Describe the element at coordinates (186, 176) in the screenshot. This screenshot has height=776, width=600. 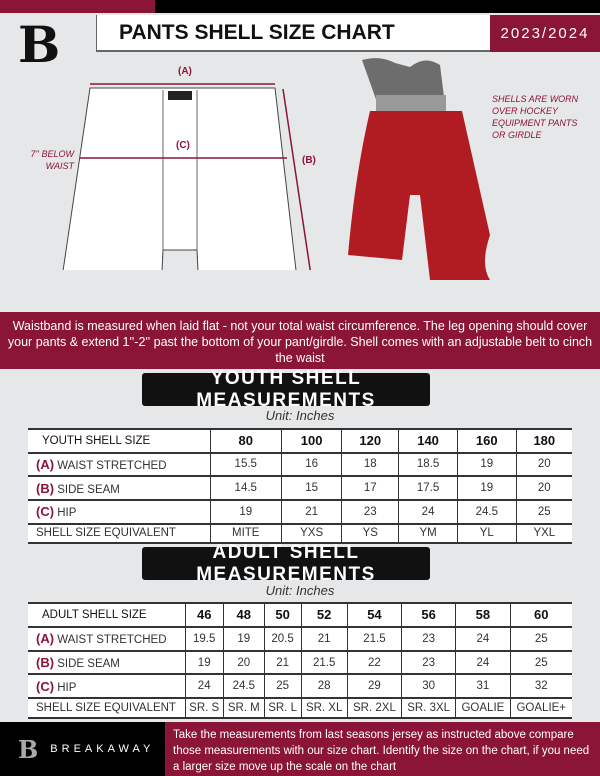
I see `pants-diagram` at that location.